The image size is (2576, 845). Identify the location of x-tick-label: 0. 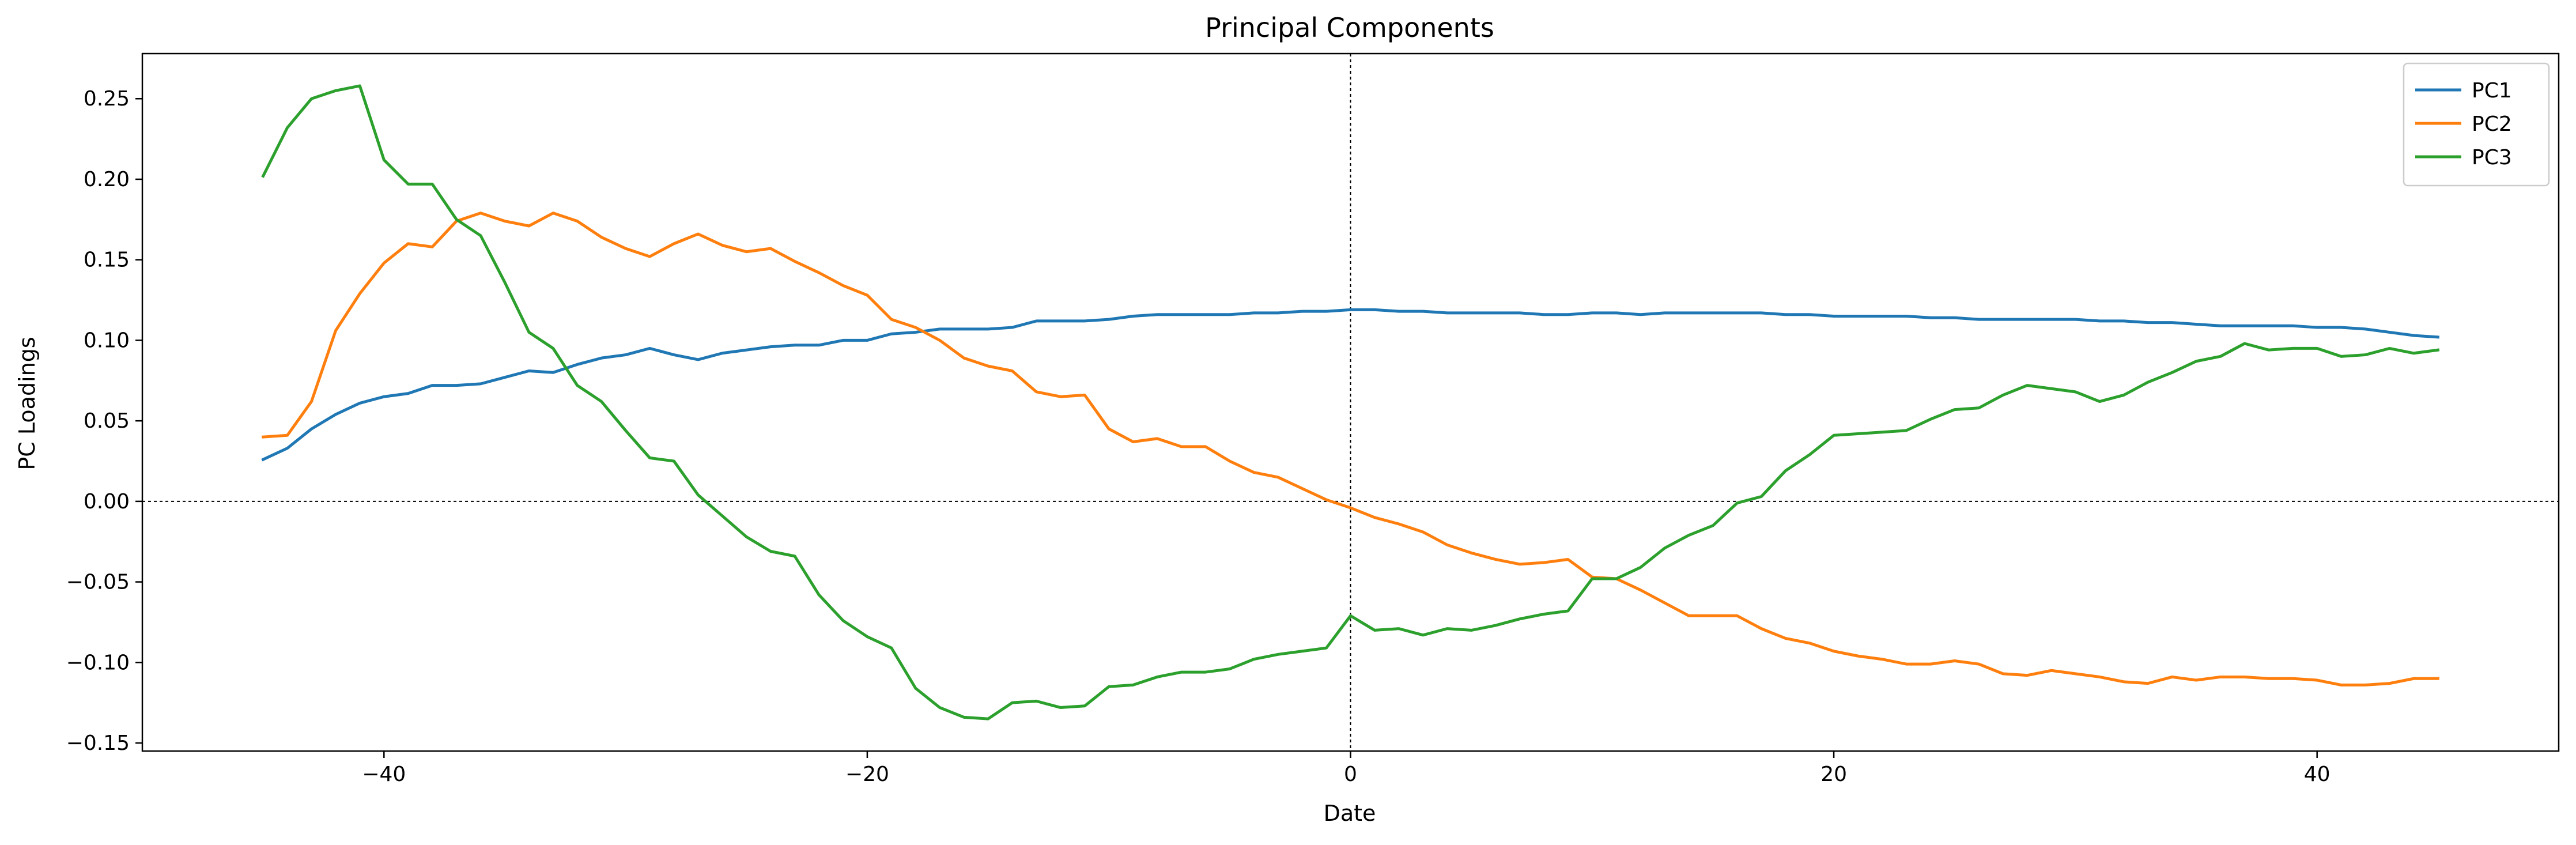
(1350, 774).